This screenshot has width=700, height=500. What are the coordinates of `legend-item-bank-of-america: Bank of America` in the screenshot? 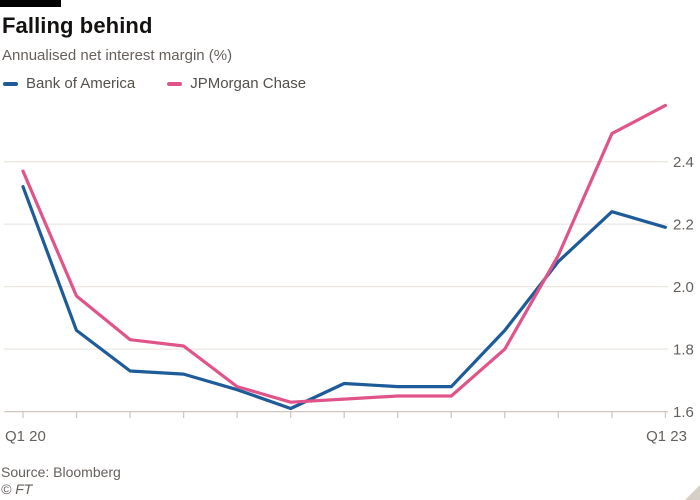 It's located at (69, 83).